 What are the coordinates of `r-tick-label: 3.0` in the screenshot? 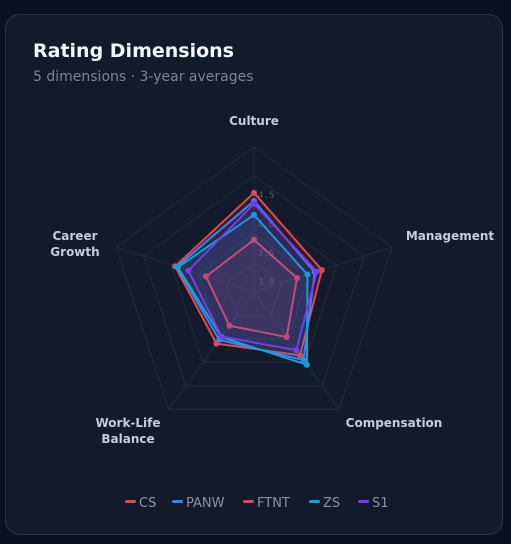 It's located at (266, 283).